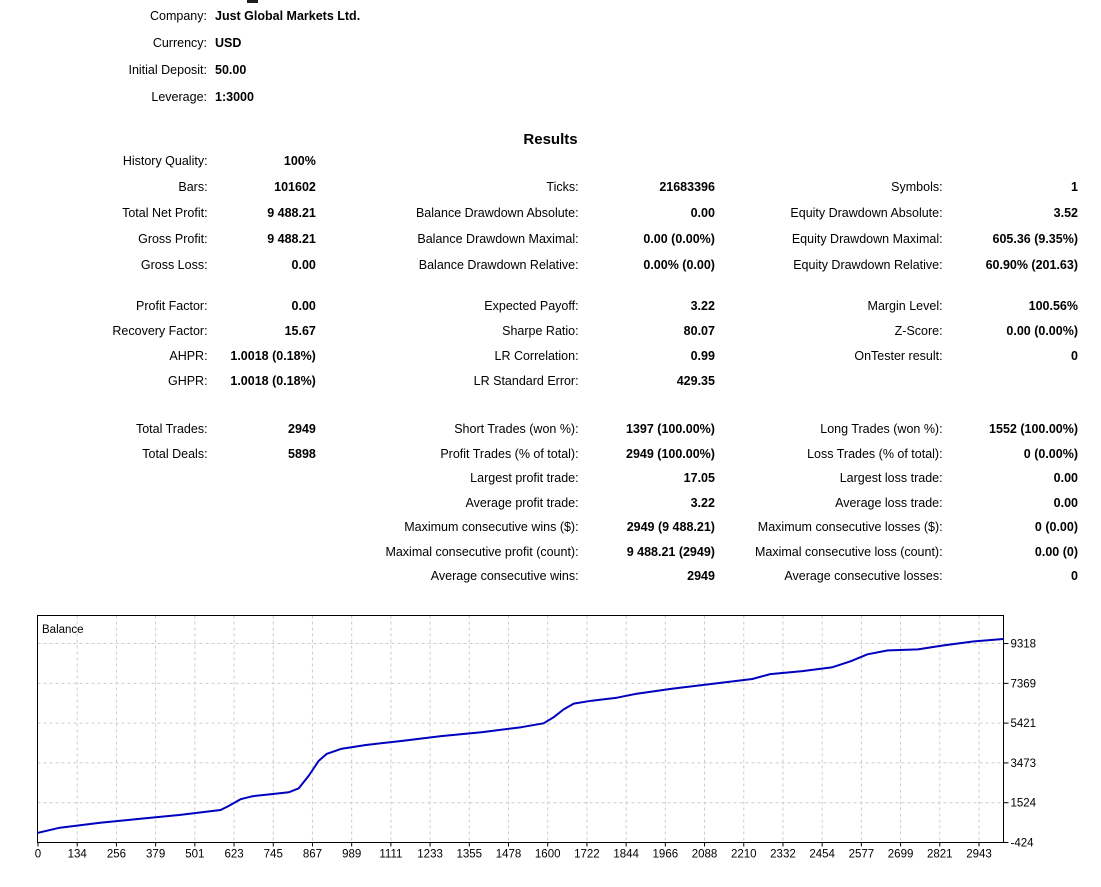 This screenshot has width=1101, height=887. I want to click on spacer-row, so click(539, 285).